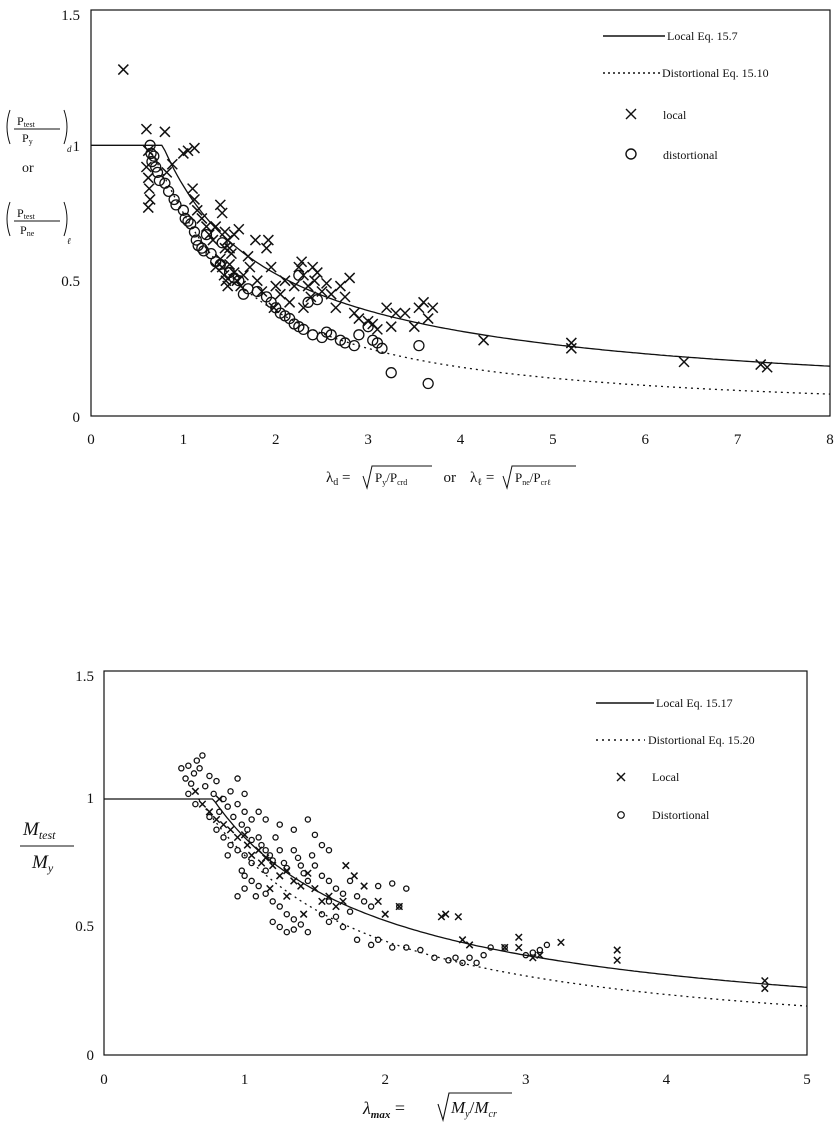  What do you see at coordinates (69, 149) in the screenshot?
I see `svg-text: d` at bounding box center [69, 149].